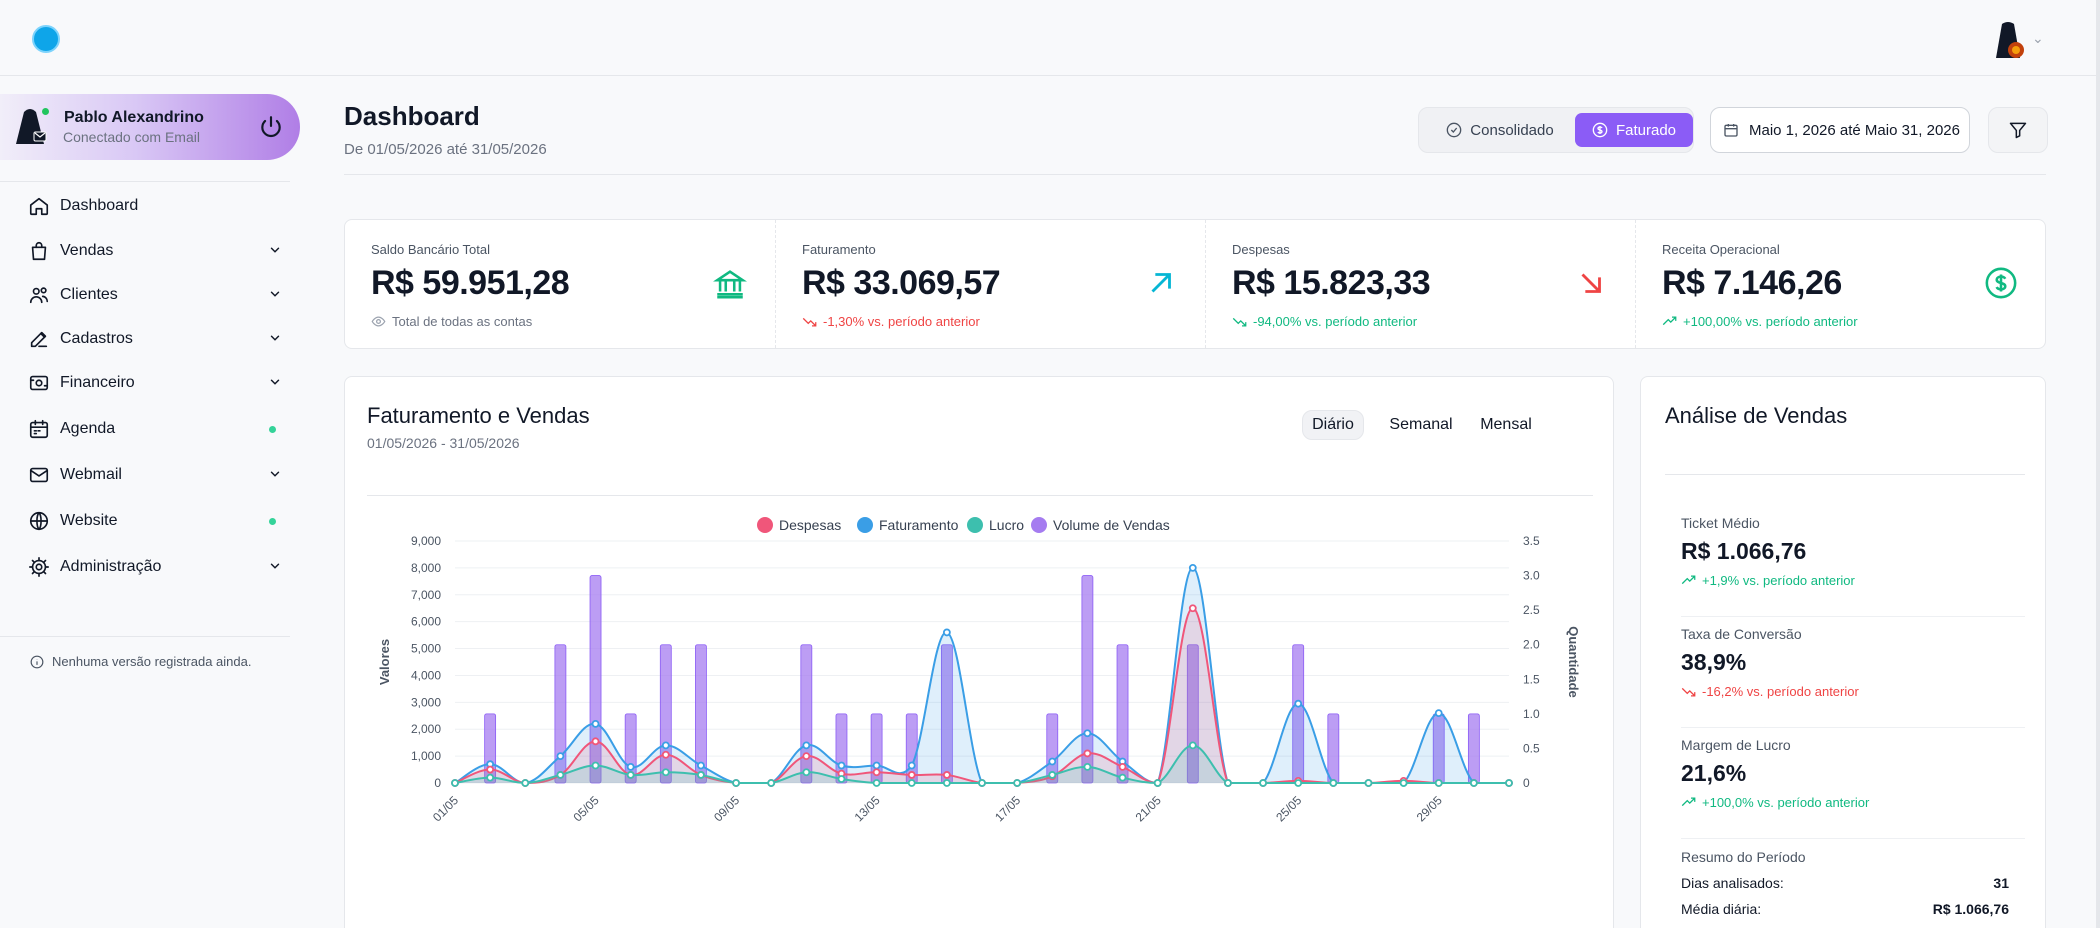 The image size is (2100, 928). What do you see at coordinates (111, 566) in the screenshot?
I see `sidebar-item-label: Administração` at bounding box center [111, 566].